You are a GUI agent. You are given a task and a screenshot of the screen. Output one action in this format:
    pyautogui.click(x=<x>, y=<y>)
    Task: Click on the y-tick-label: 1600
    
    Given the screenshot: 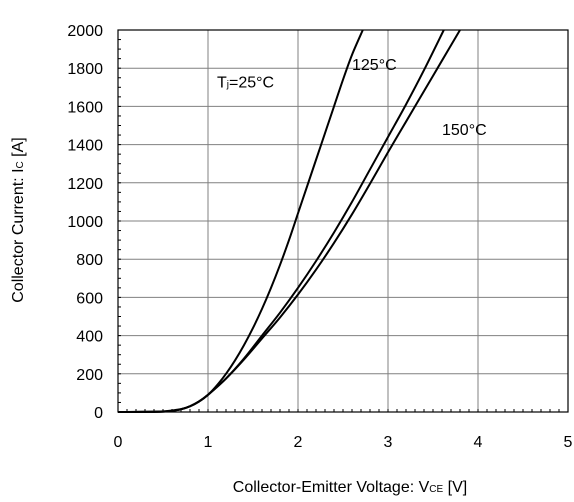 What is the action you would take?
    pyautogui.click(x=85, y=107)
    